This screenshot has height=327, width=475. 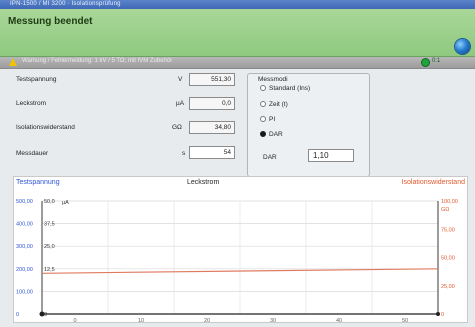 What do you see at coordinates (32, 153) in the screenshot?
I see `label-messdauer: Messdauer` at bounding box center [32, 153].